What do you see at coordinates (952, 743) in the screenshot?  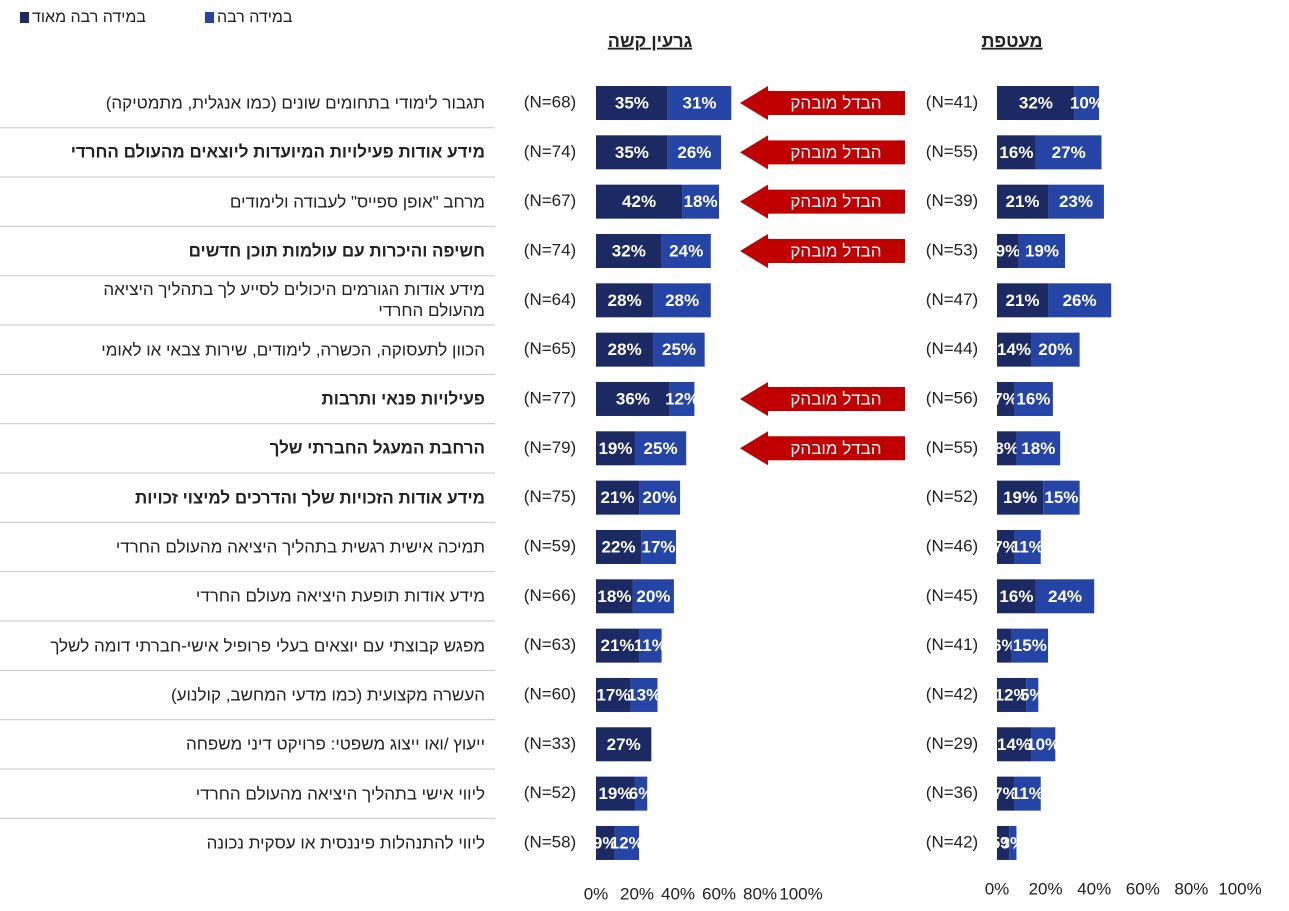 I see `n-label: (N=29)` at bounding box center [952, 743].